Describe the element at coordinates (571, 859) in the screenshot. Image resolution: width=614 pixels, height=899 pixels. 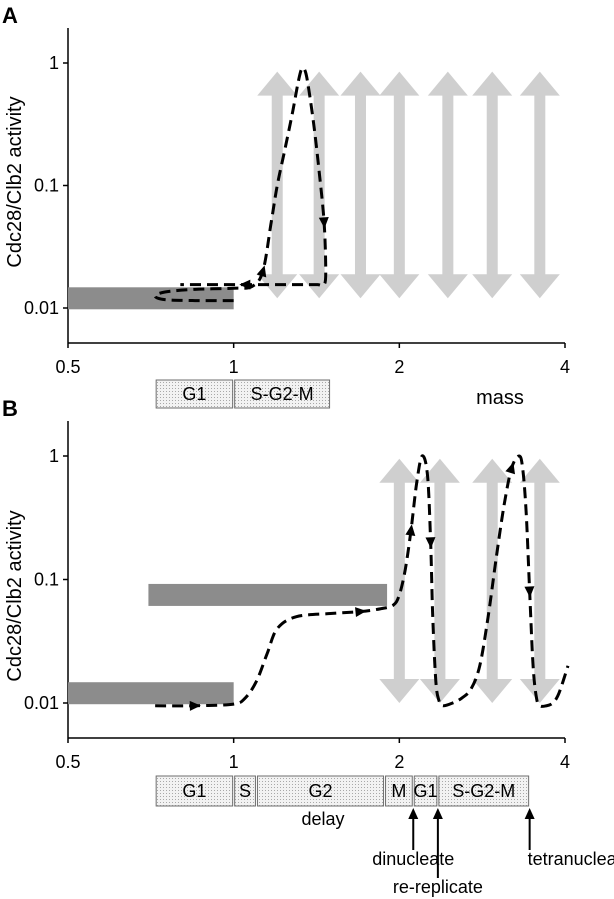
I see `annotation-label: tetranucleate` at that location.